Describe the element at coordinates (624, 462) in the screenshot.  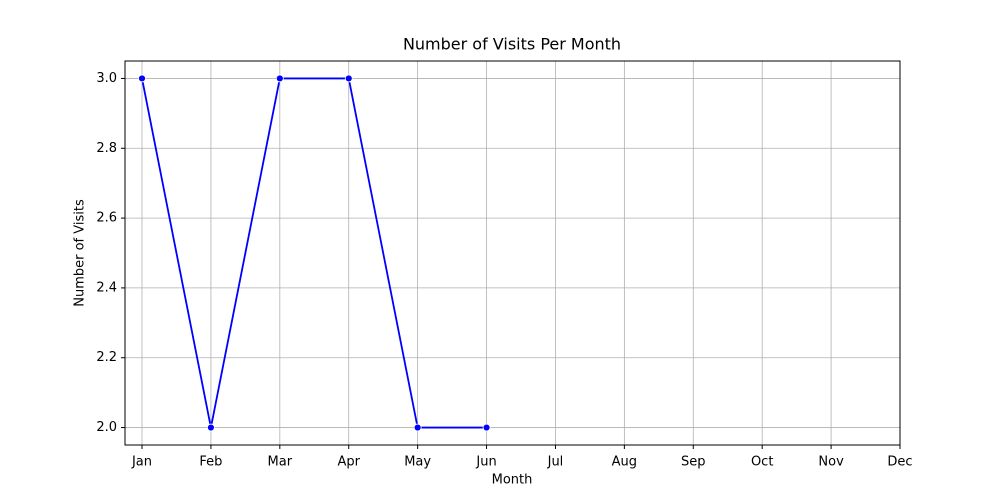
I see `x-tick-label: Aug` at that location.